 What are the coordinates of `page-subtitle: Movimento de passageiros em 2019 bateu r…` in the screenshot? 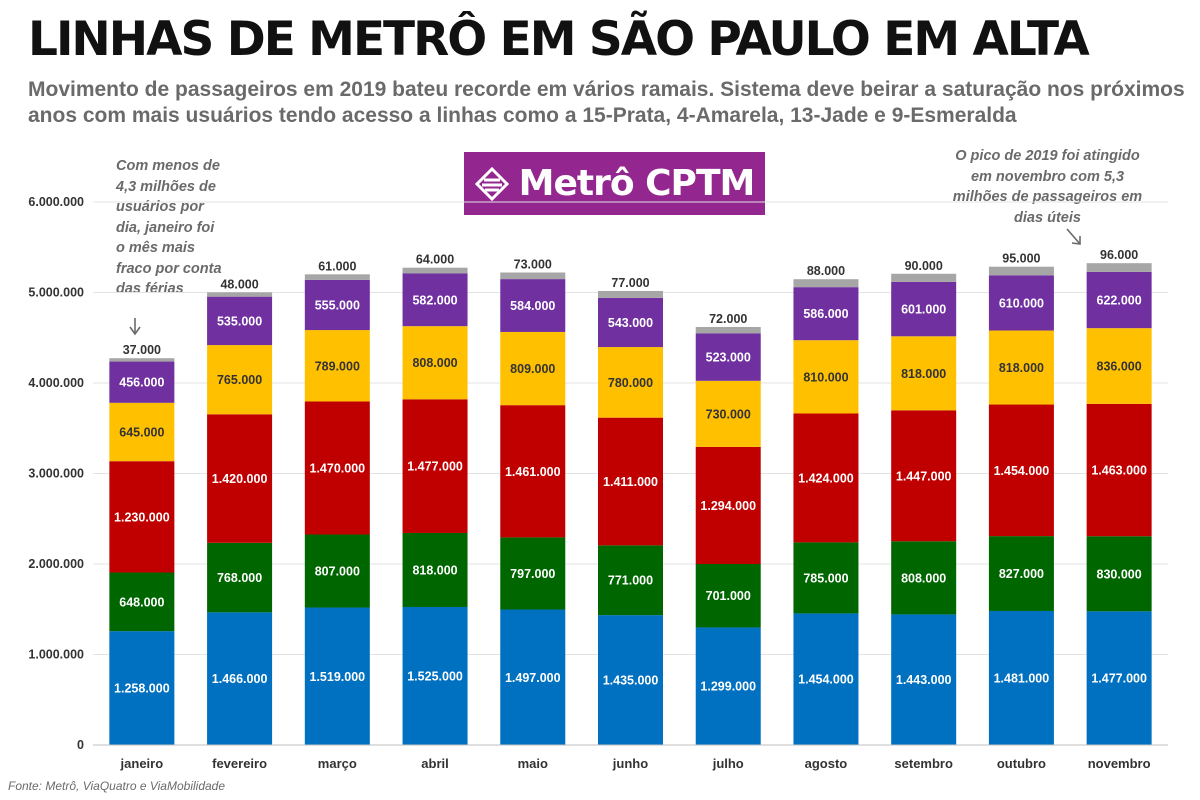 It's located at (606, 102).